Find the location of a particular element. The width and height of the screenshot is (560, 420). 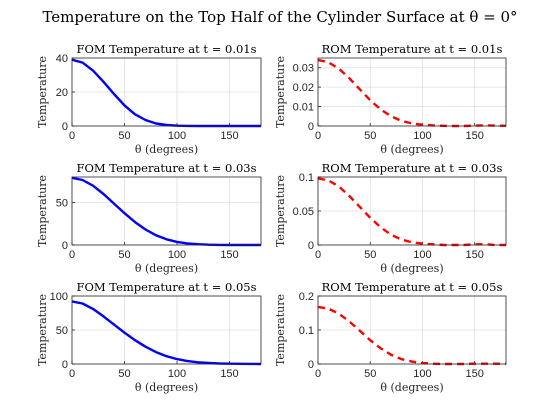

y-tick-label: 0.03 is located at coordinates (303, 69).